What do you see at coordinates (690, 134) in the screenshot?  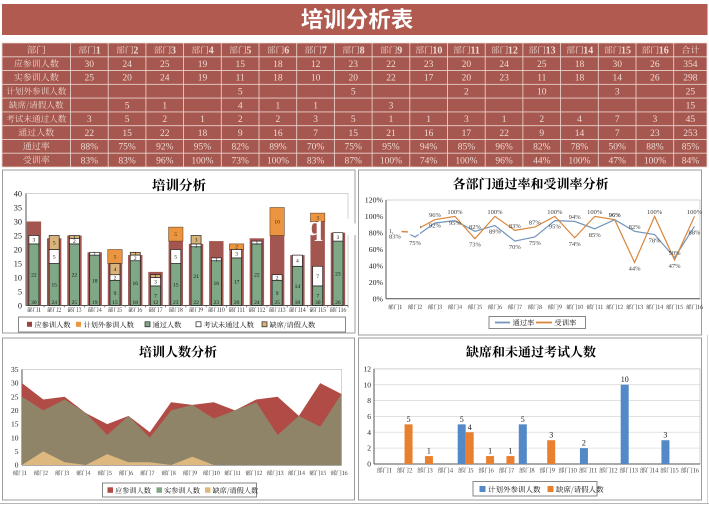 I see `svg-text: 253` at bounding box center [690, 134].